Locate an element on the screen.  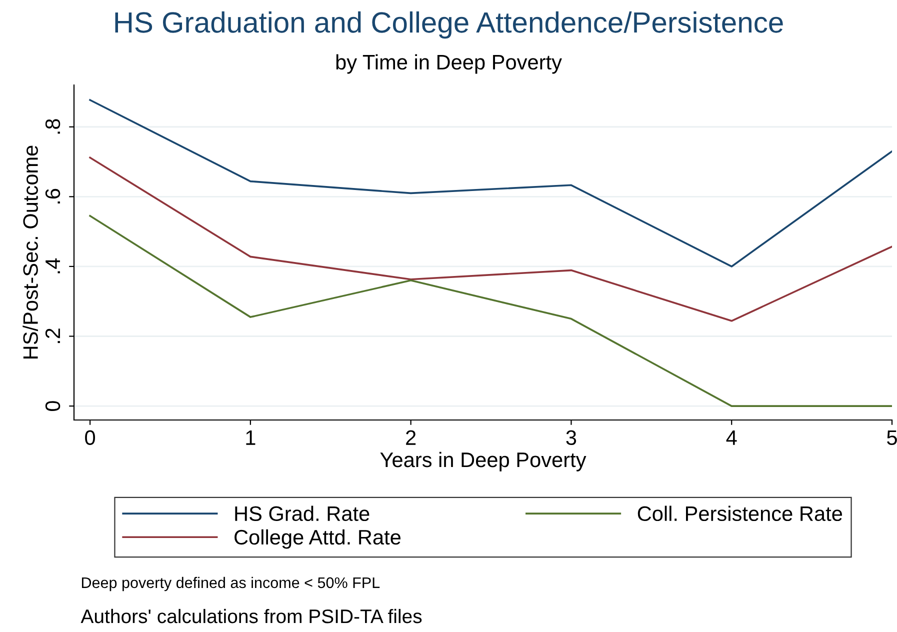
chart-subtitle: by Time in Deep Poverty is located at coordinates (449, 64).